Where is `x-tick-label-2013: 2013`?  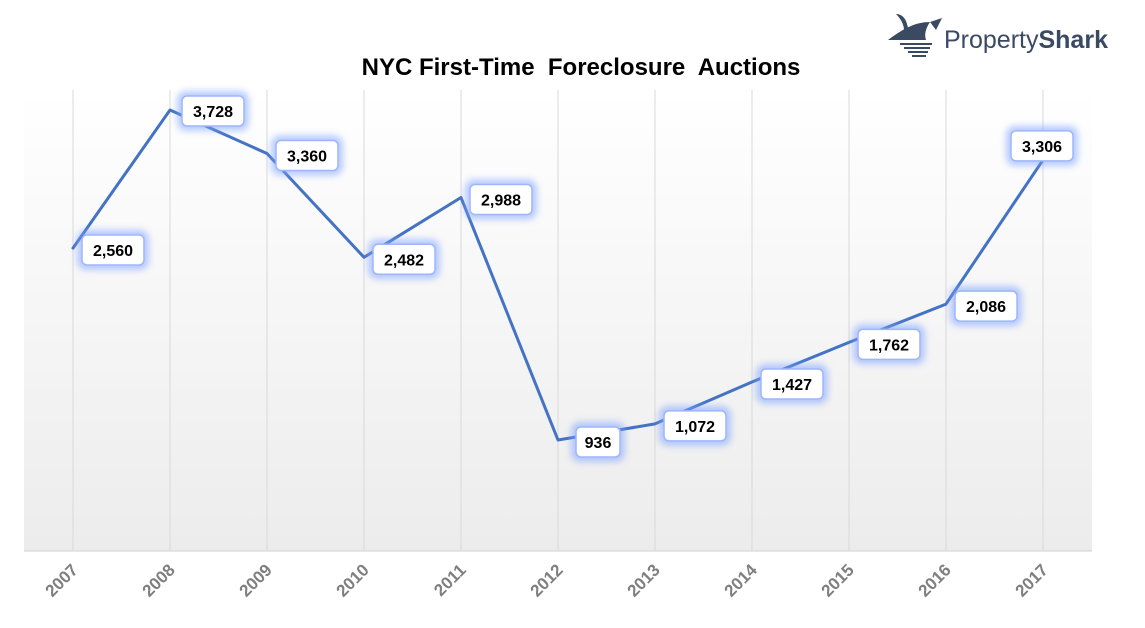
x-tick-label-2013: 2013 is located at coordinates (644, 580).